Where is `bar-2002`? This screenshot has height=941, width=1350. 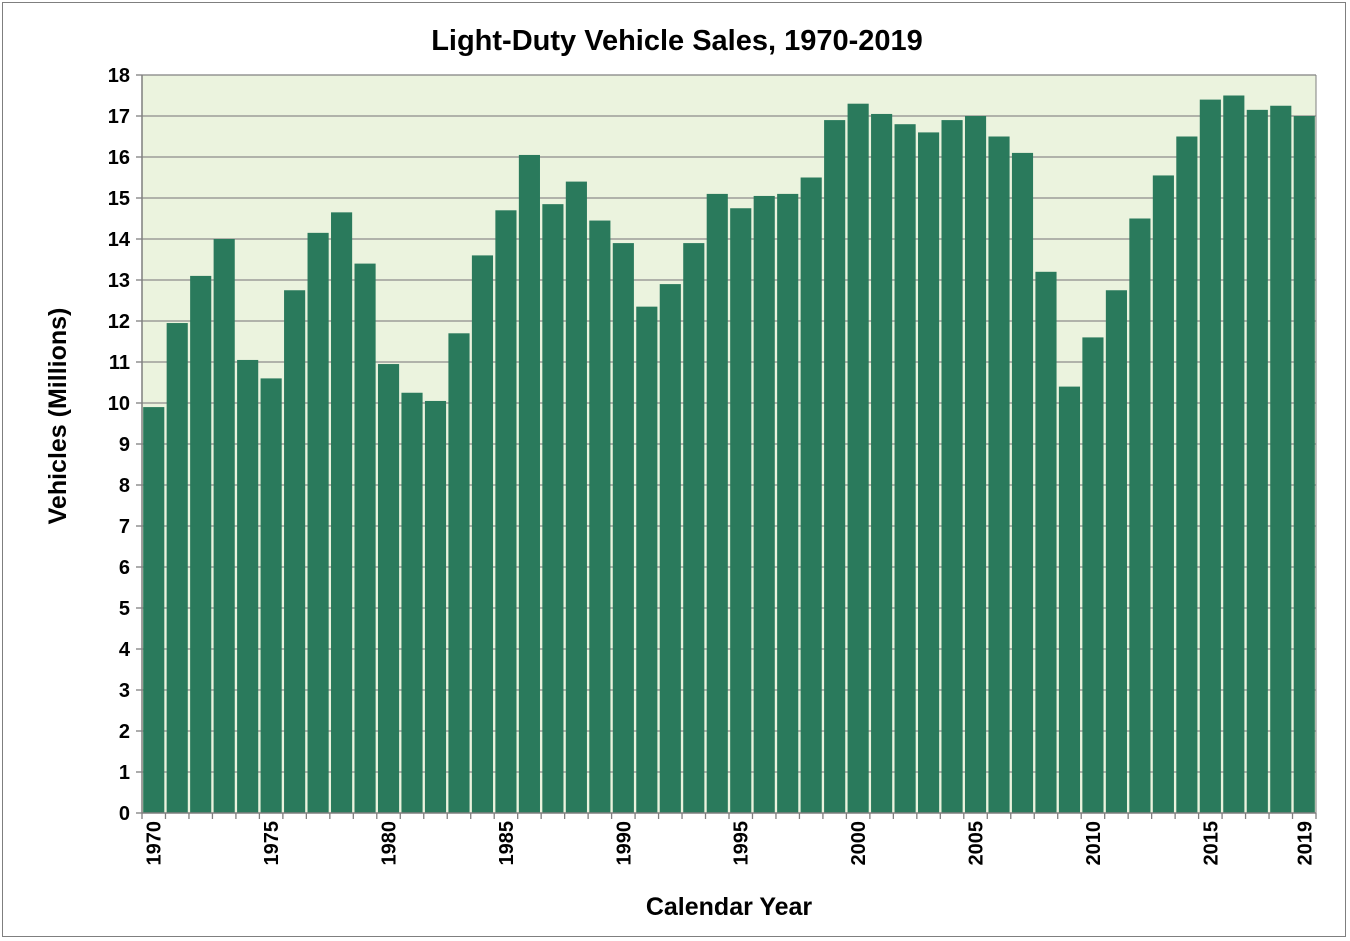
bar-2002 is located at coordinates (905, 468).